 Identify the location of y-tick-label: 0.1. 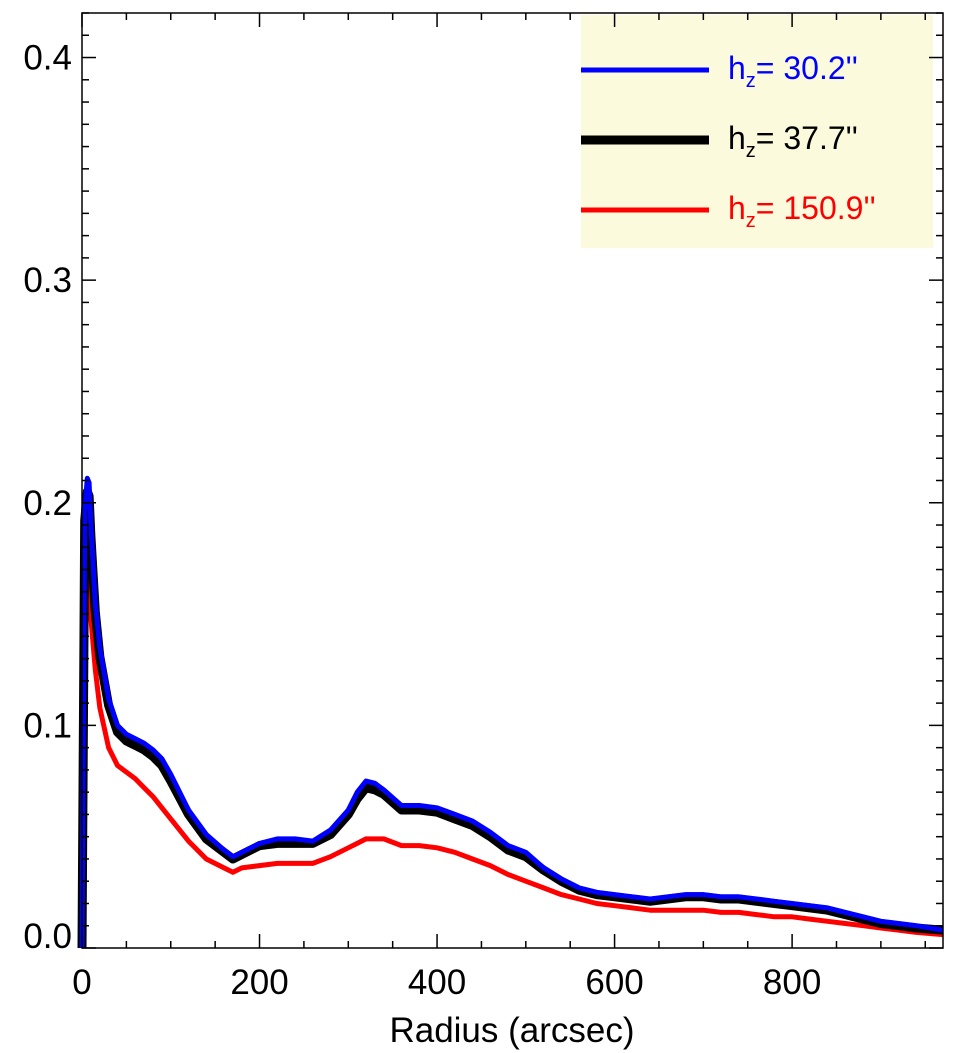
(47, 725).